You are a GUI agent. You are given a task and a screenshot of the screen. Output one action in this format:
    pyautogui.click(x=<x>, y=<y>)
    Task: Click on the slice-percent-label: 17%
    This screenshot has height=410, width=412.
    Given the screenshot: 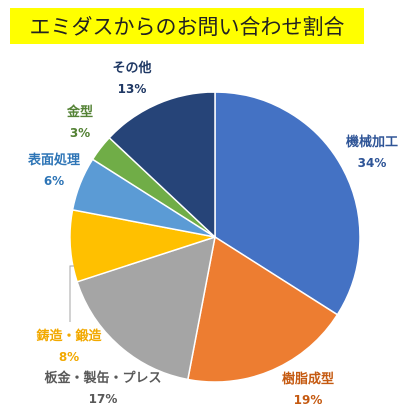 What is the action you would take?
    pyautogui.click(x=103, y=399)
    